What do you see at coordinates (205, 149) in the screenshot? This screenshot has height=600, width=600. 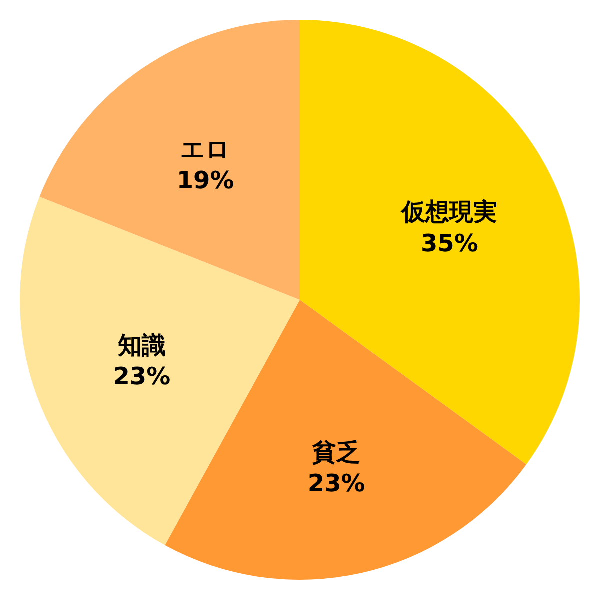 I see `slice-label: エロ` at bounding box center [205, 149].